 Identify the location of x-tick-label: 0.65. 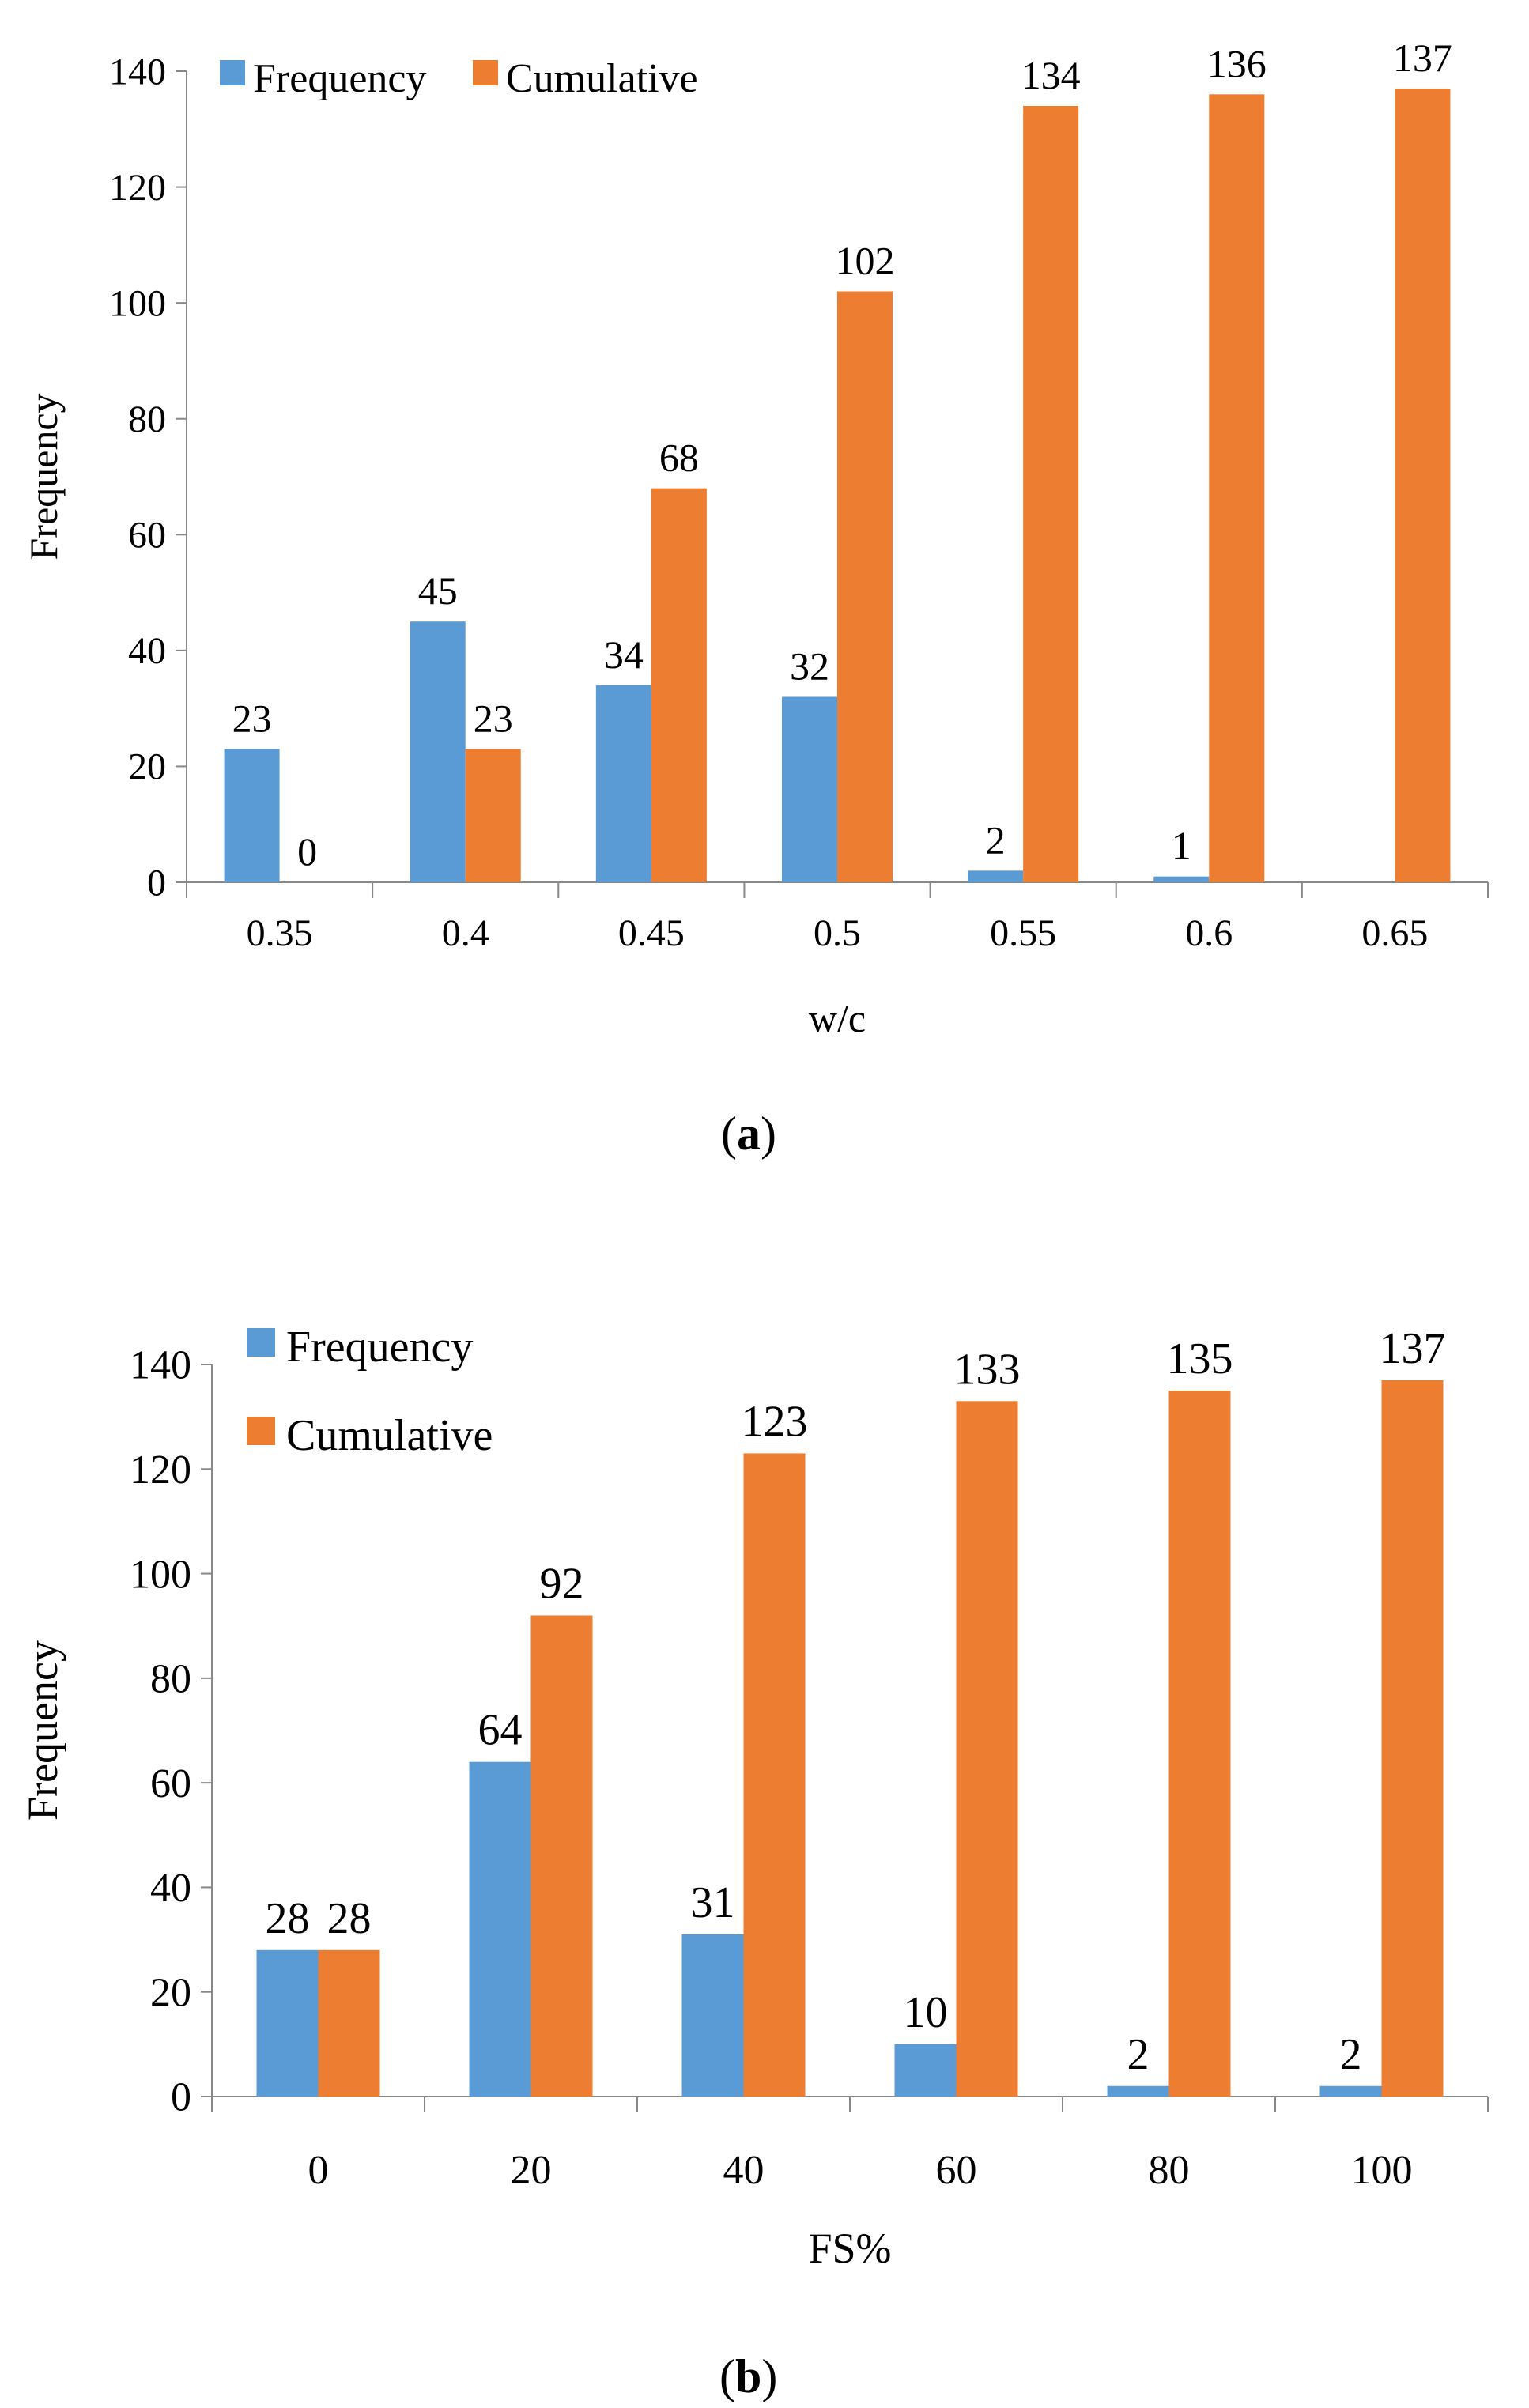
(1394, 933).